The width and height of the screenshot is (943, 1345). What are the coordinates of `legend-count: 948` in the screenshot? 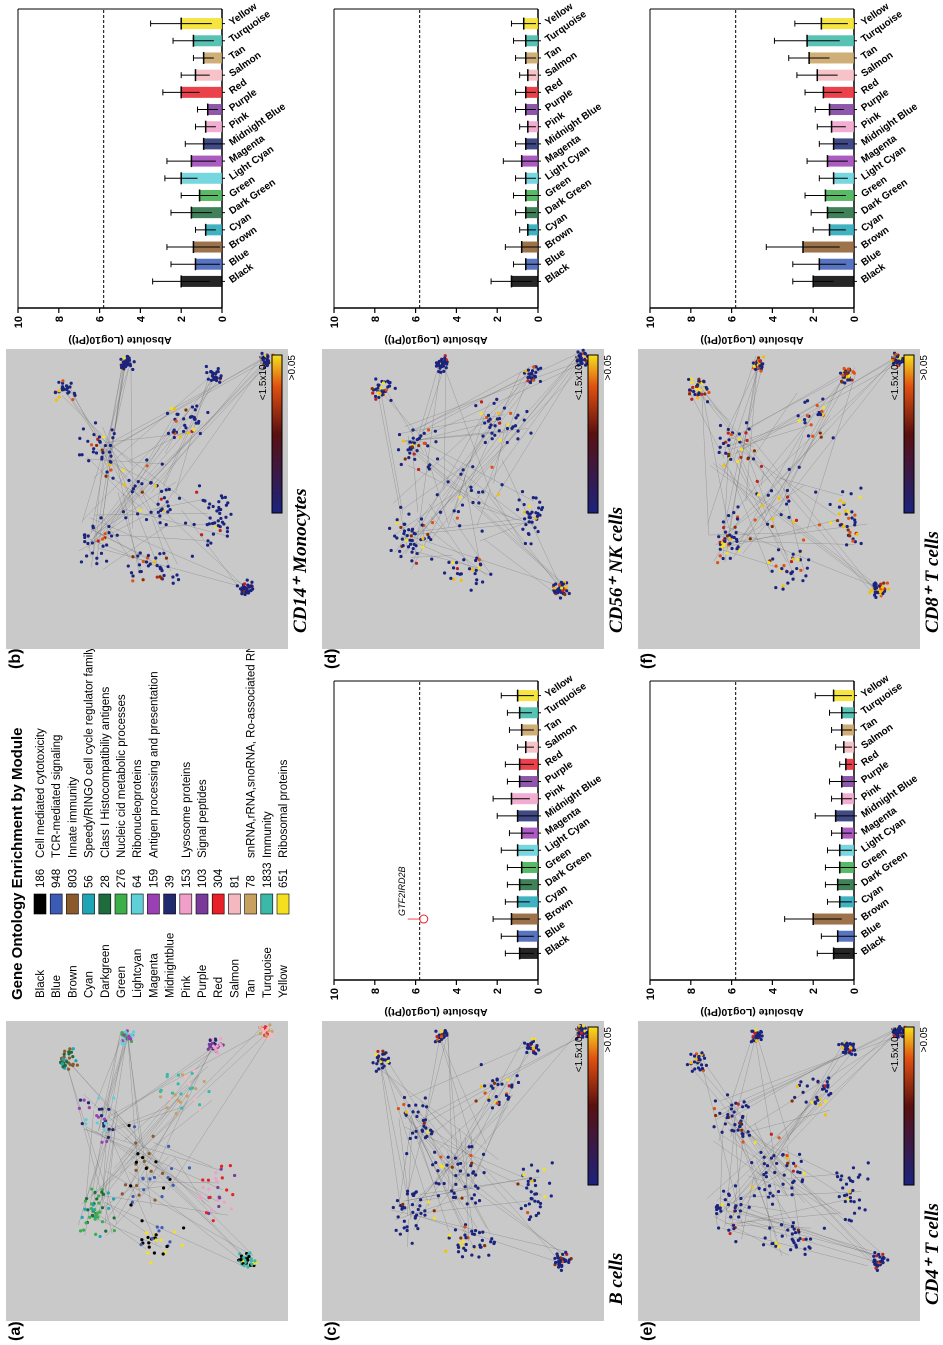 It's located at (57, 878).